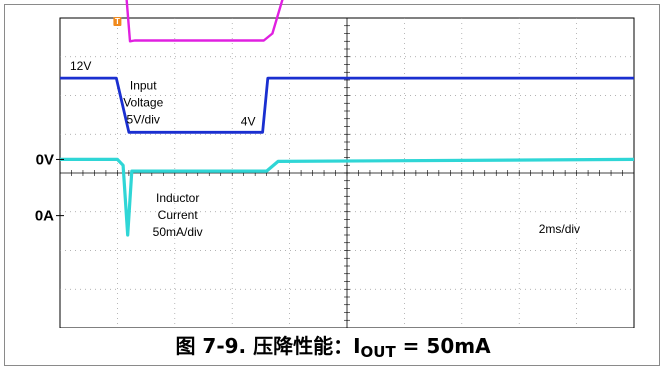  I want to click on channel-label-line: 5V/div, so click(143, 120).